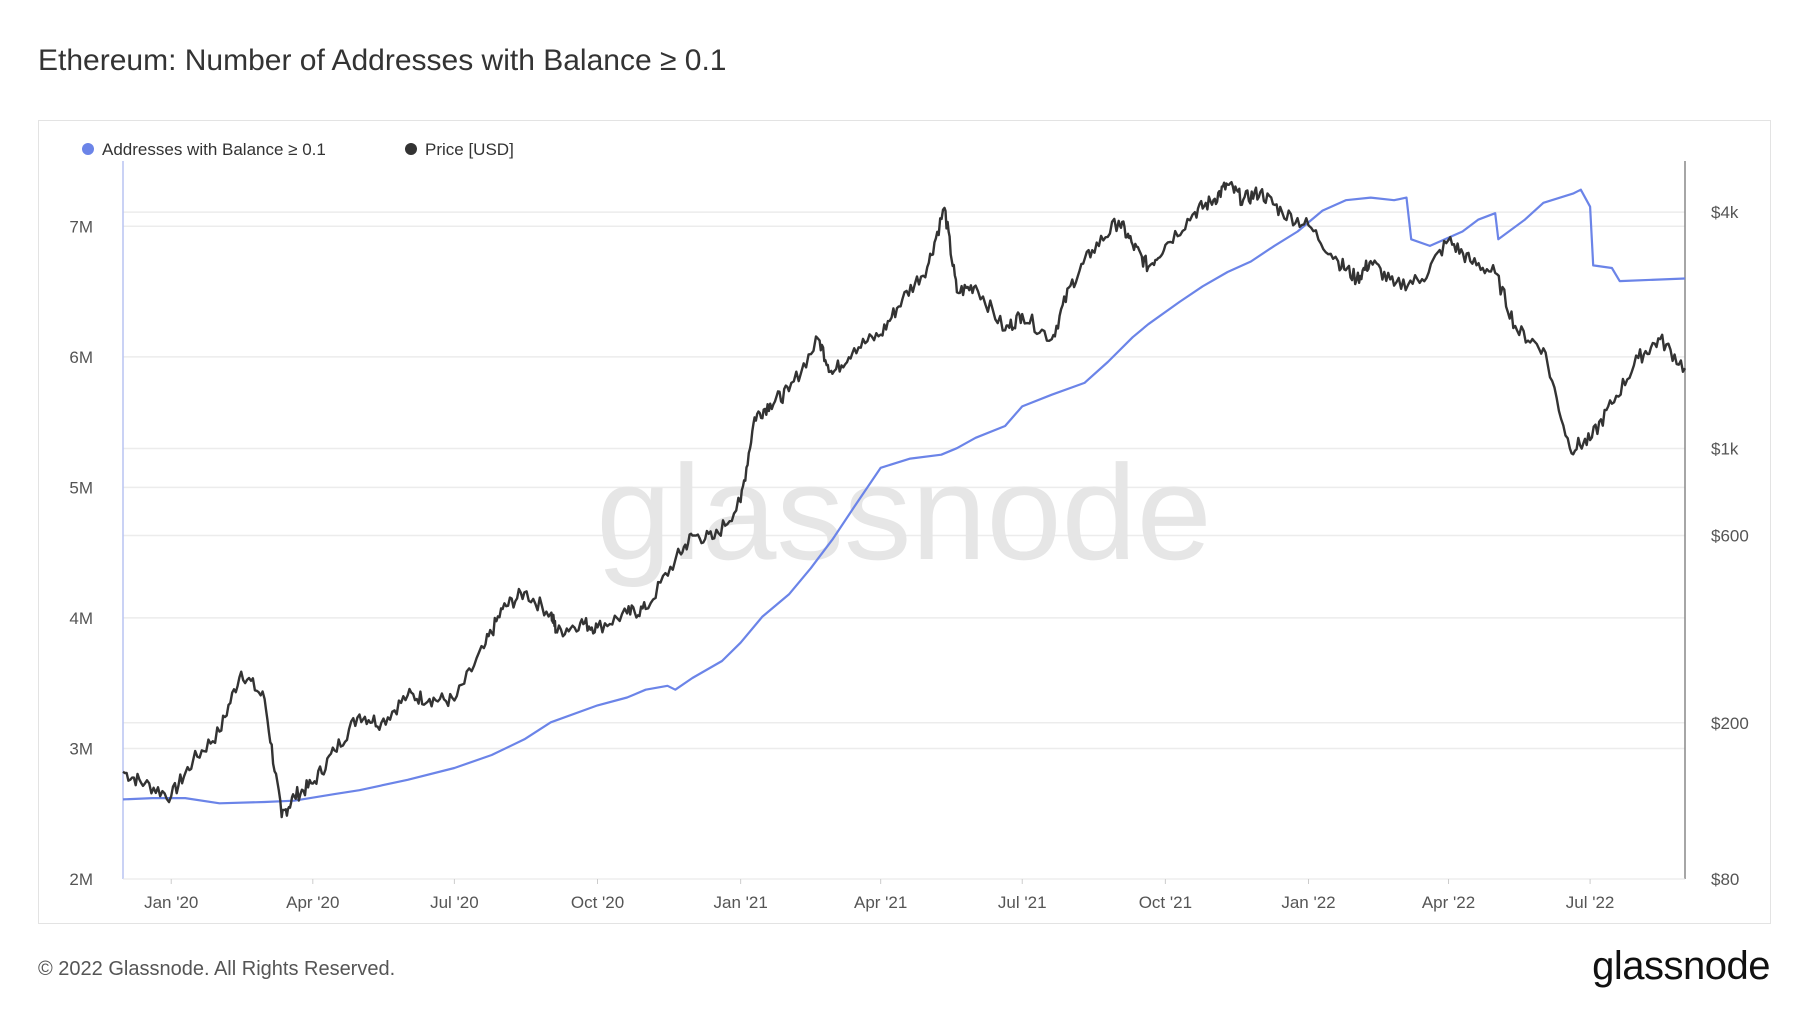  What do you see at coordinates (81, 618) in the screenshot?
I see `y-tick-left: 4M` at bounding box center [81, 618].